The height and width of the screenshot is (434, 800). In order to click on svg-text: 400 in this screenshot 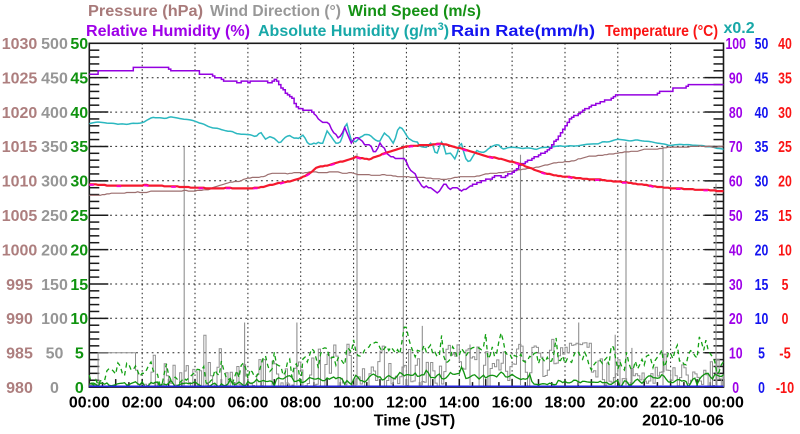, I will do `click(54, 113)`.